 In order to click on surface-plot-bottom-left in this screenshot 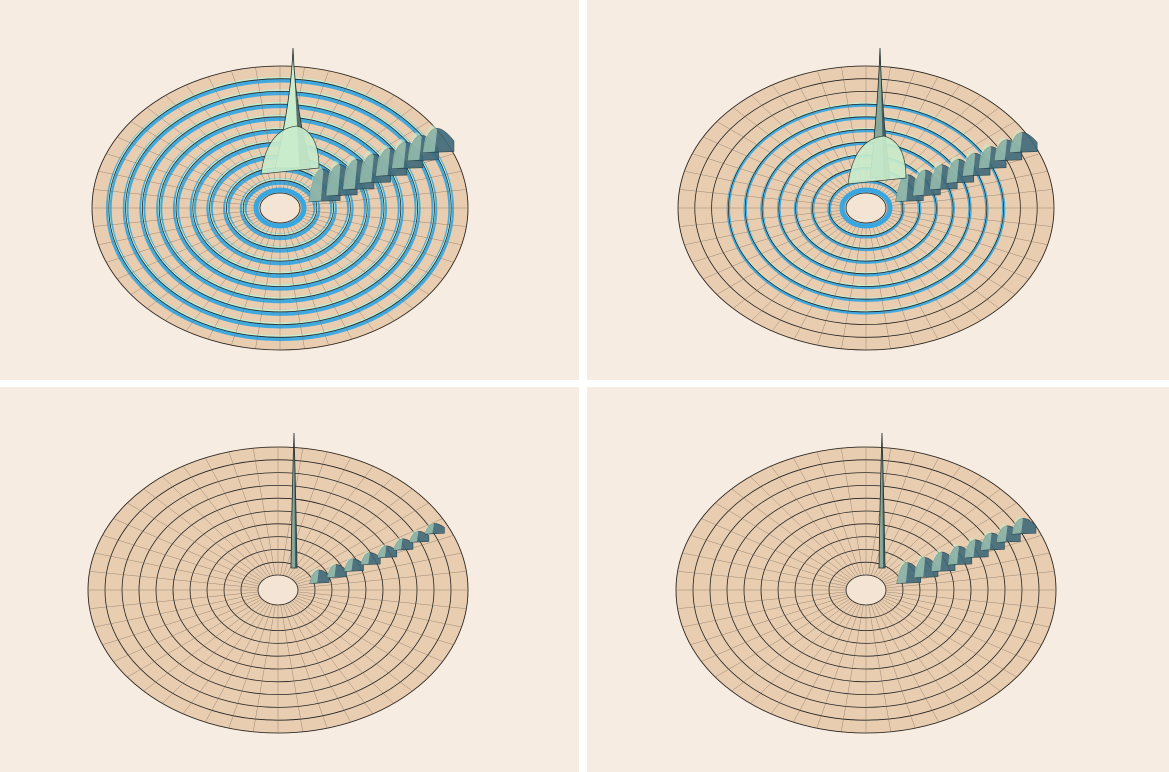, I will do `click(278, 583)`.